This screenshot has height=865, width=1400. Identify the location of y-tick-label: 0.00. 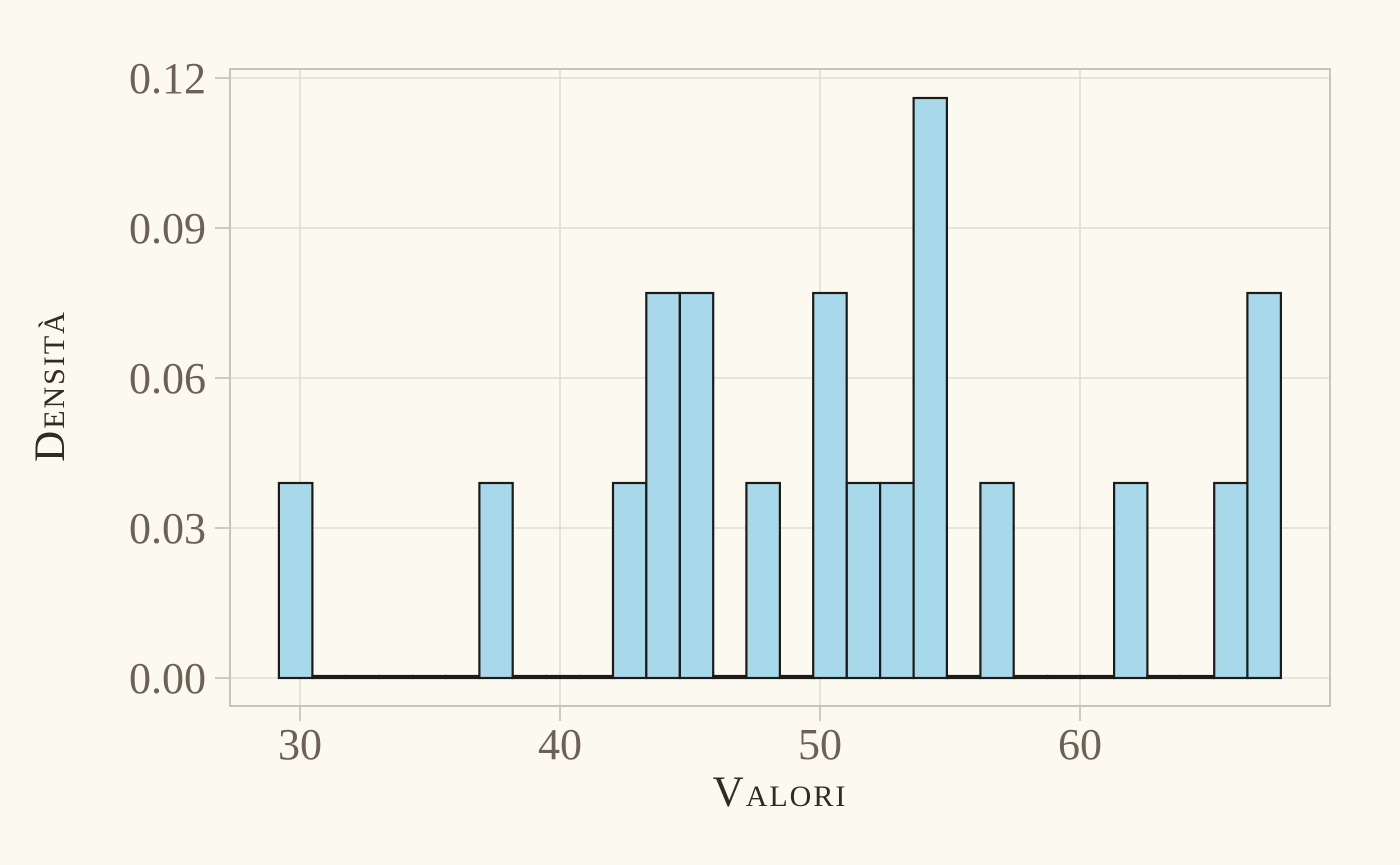
(167, 678).